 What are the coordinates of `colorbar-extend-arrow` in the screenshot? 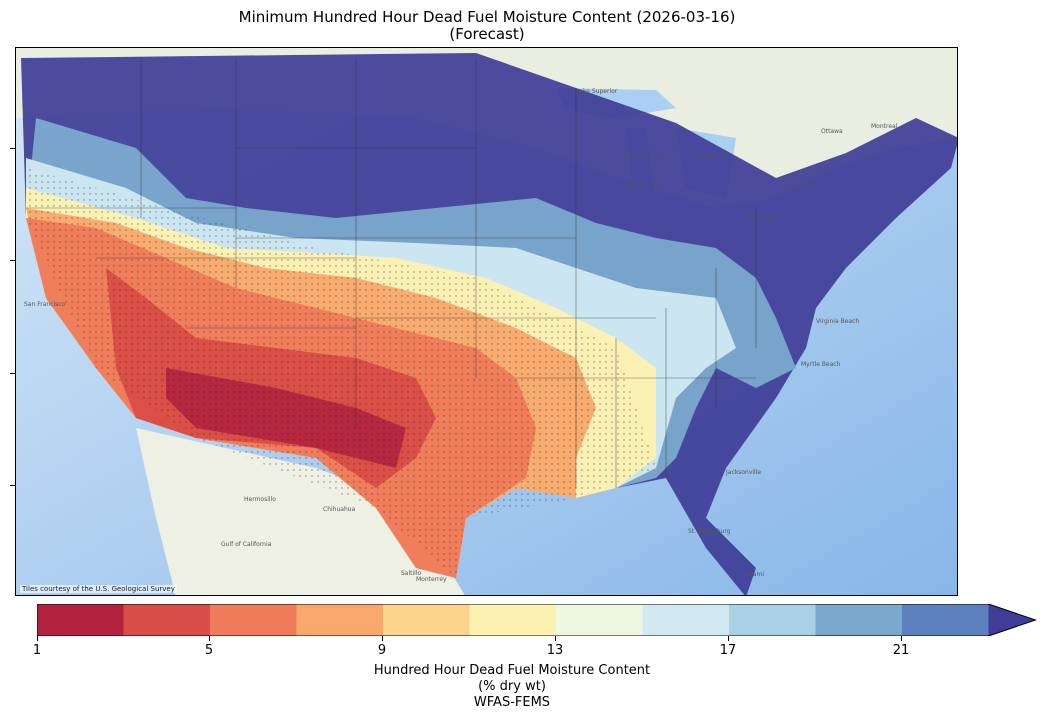 It's located at (1012, 620).